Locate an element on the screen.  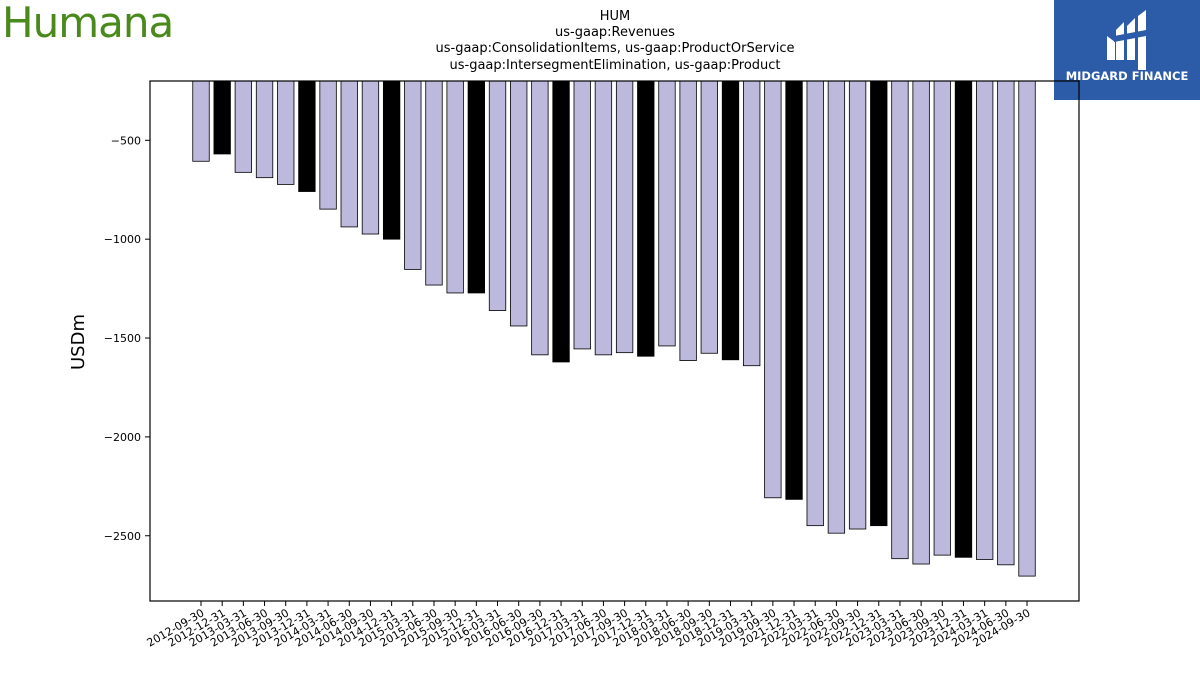
y-tick-label: −2000 is located at coordinates (122, 437).